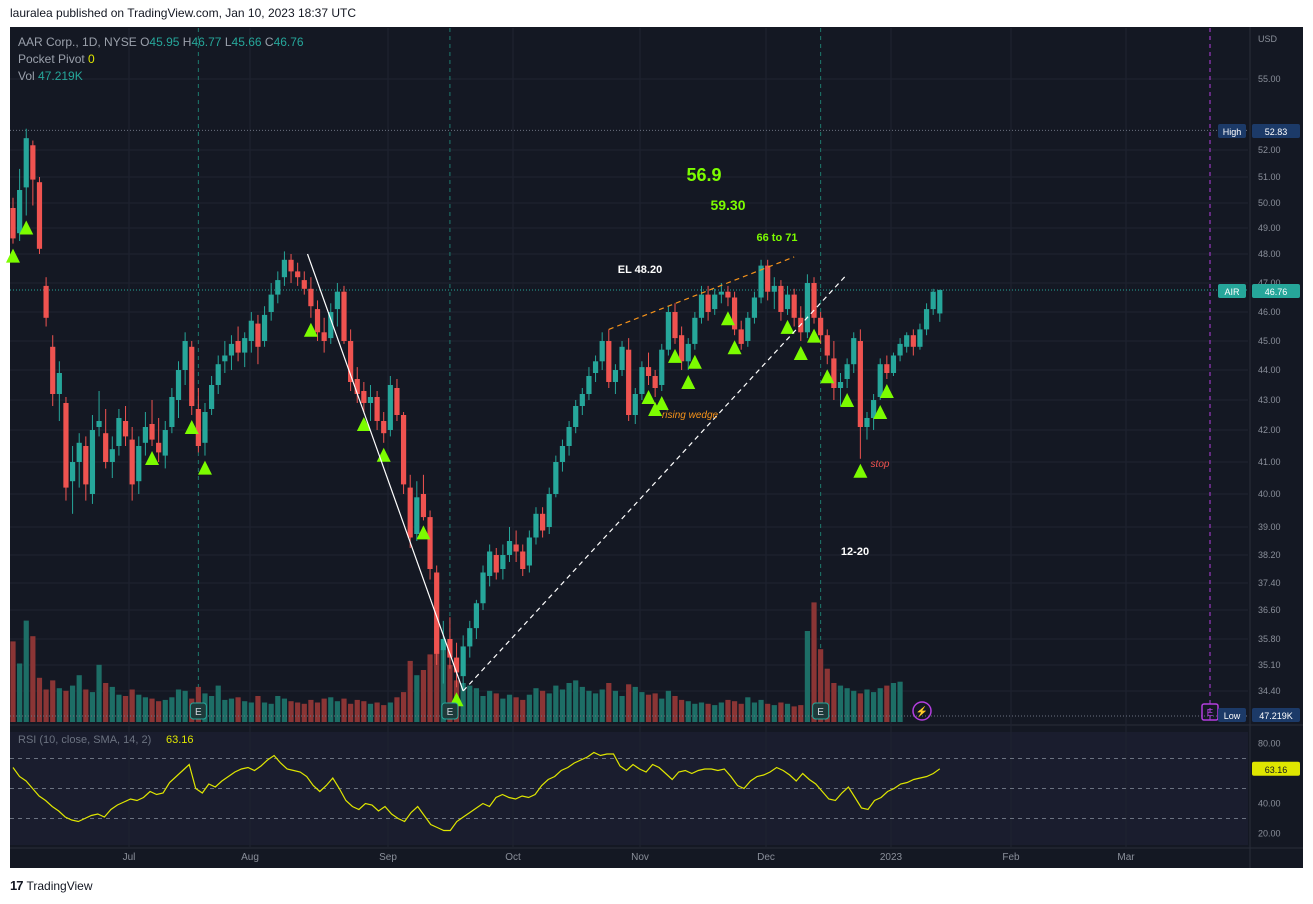  What do you see at coordinates (1269, 400) in the screenshot?
I see `y-tick-label: 43.00` at bounding box center [1269, 400].